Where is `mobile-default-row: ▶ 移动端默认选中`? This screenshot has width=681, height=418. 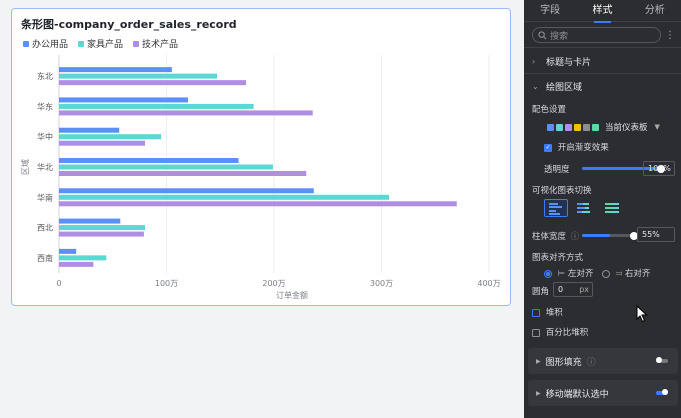 mobile-default-row: ▶ 移动端默认选中 is located at coordinates (603, 393).